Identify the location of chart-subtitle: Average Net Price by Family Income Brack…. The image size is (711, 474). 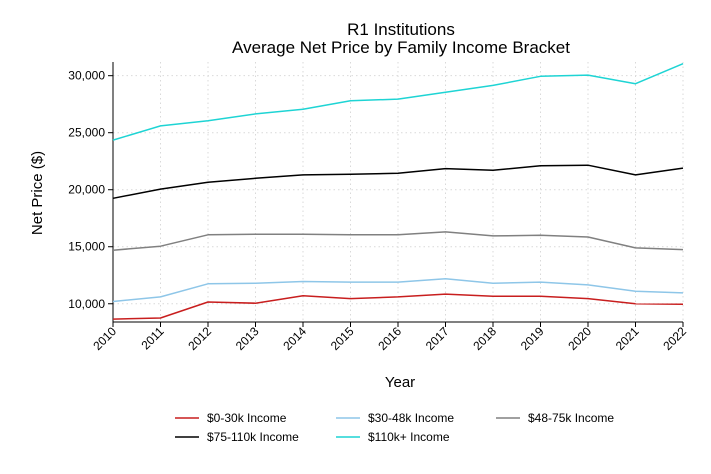
(401, 47).